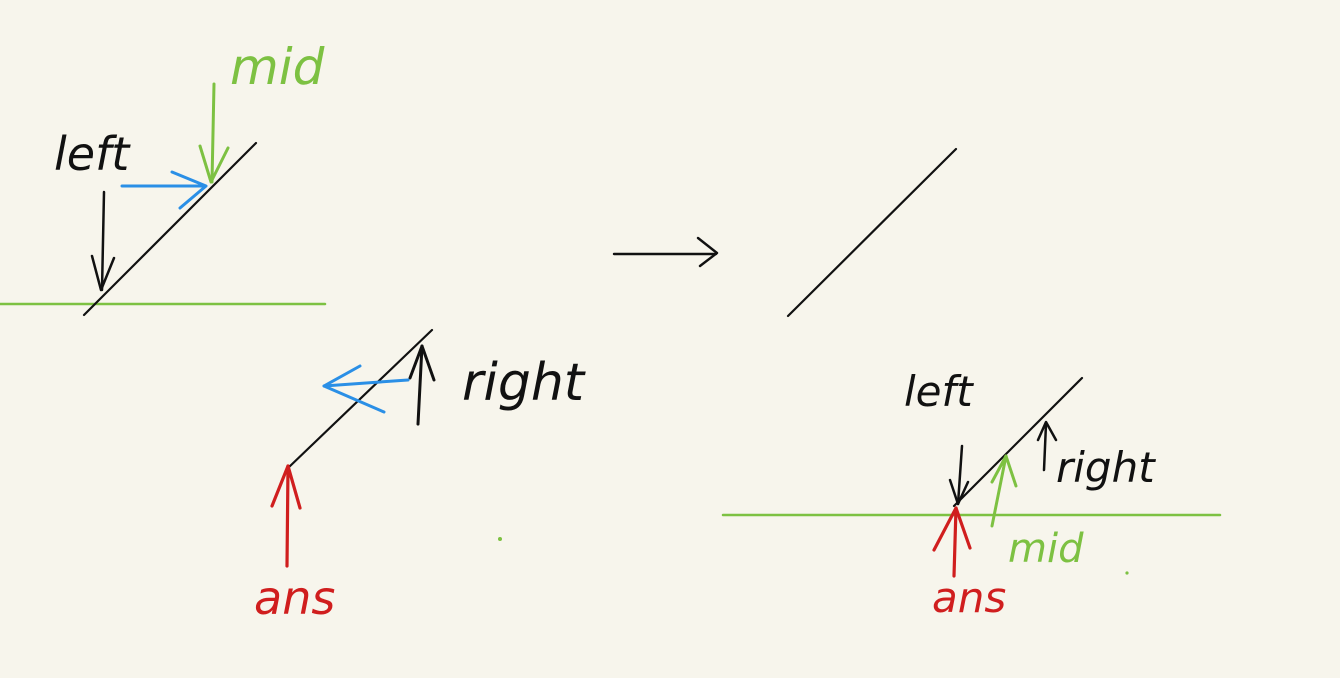  Describe the element at coordinates (366, 389) in the screenshot. I see `blue-left-arrow` at that location.